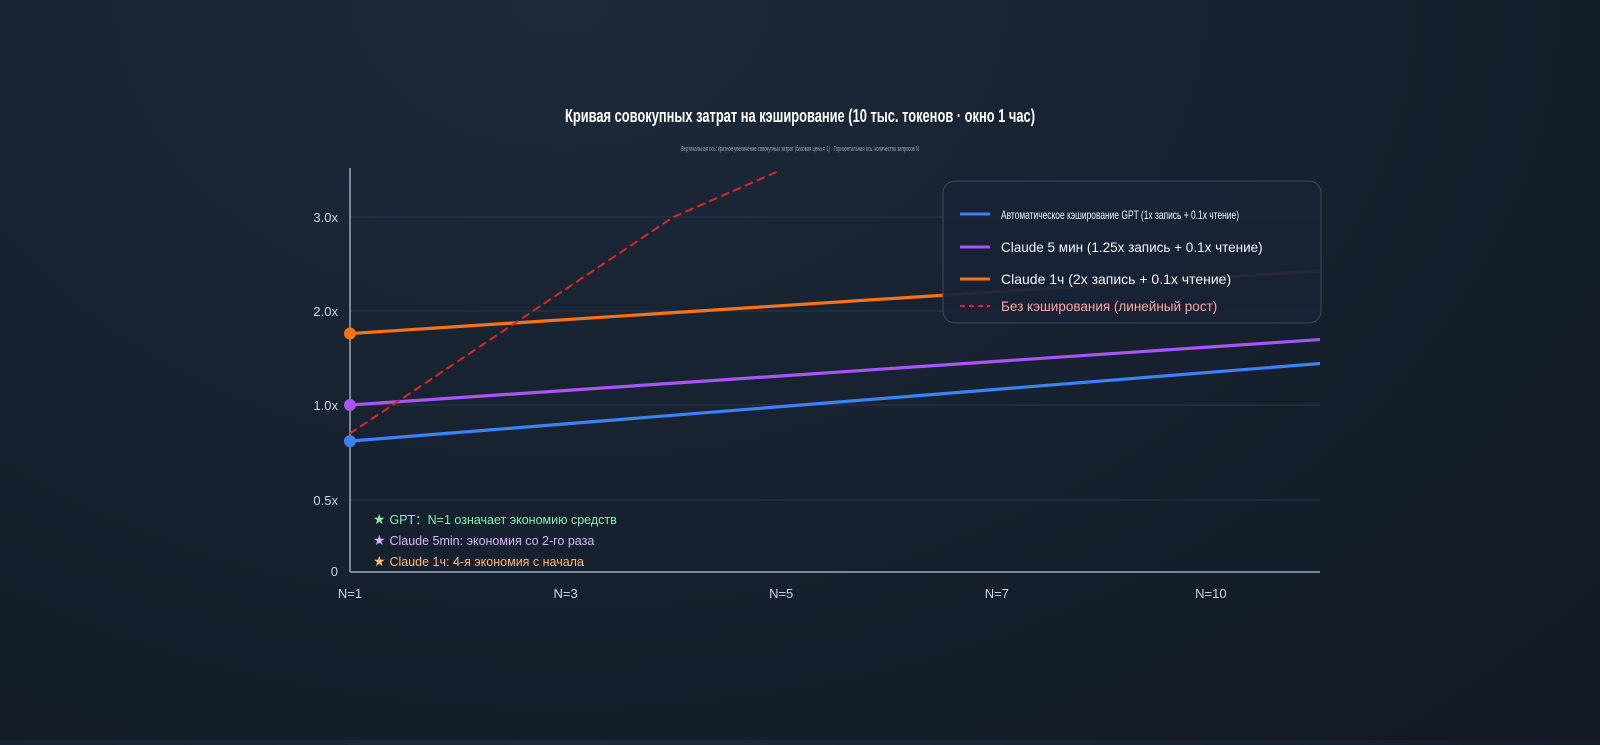 The height and width of the screenshot is (745, 1600). What do you see at coordinates (350, 593) in the screenshot?
I see `x-tick-label: N=1` at bounding box center [350, 593].